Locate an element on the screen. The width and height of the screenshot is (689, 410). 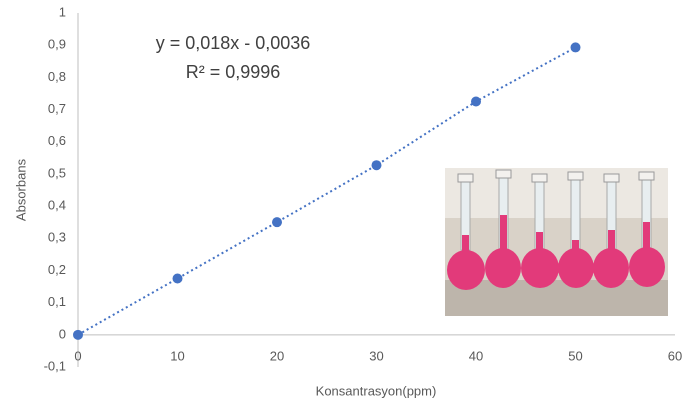
x-tick-label: 20 is located at coordinates (277, 355).